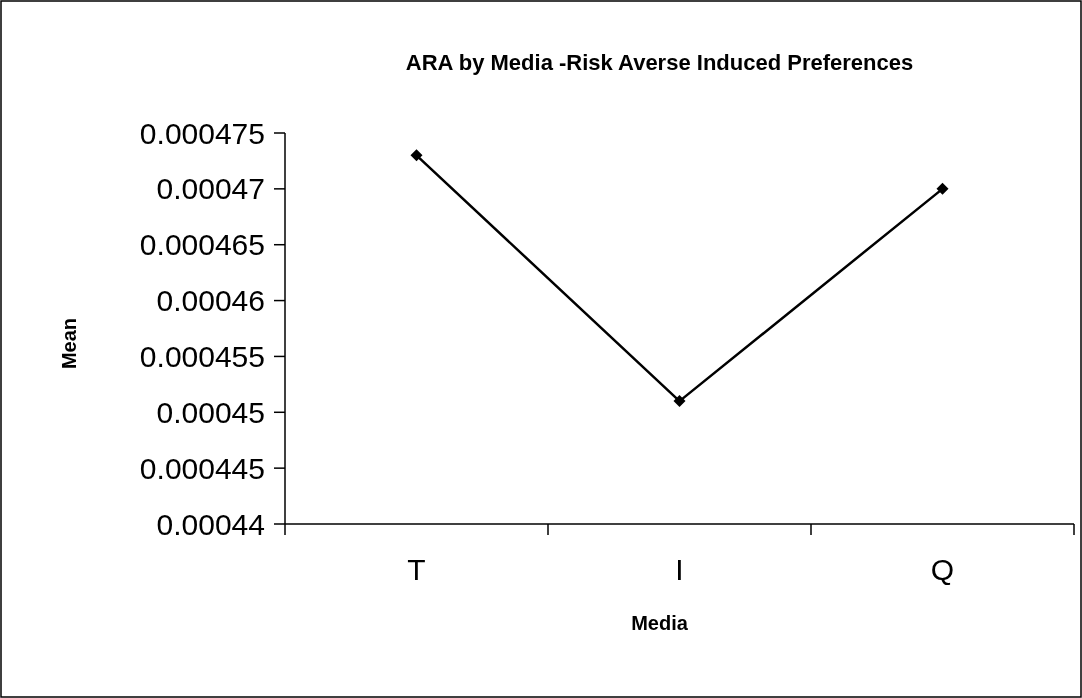 Image resolution: width=1082 pixels, height=698 pixels. I want to click on chart-title: ARA by Media -Risk Averse Induced Preferences, so click(659, 62).